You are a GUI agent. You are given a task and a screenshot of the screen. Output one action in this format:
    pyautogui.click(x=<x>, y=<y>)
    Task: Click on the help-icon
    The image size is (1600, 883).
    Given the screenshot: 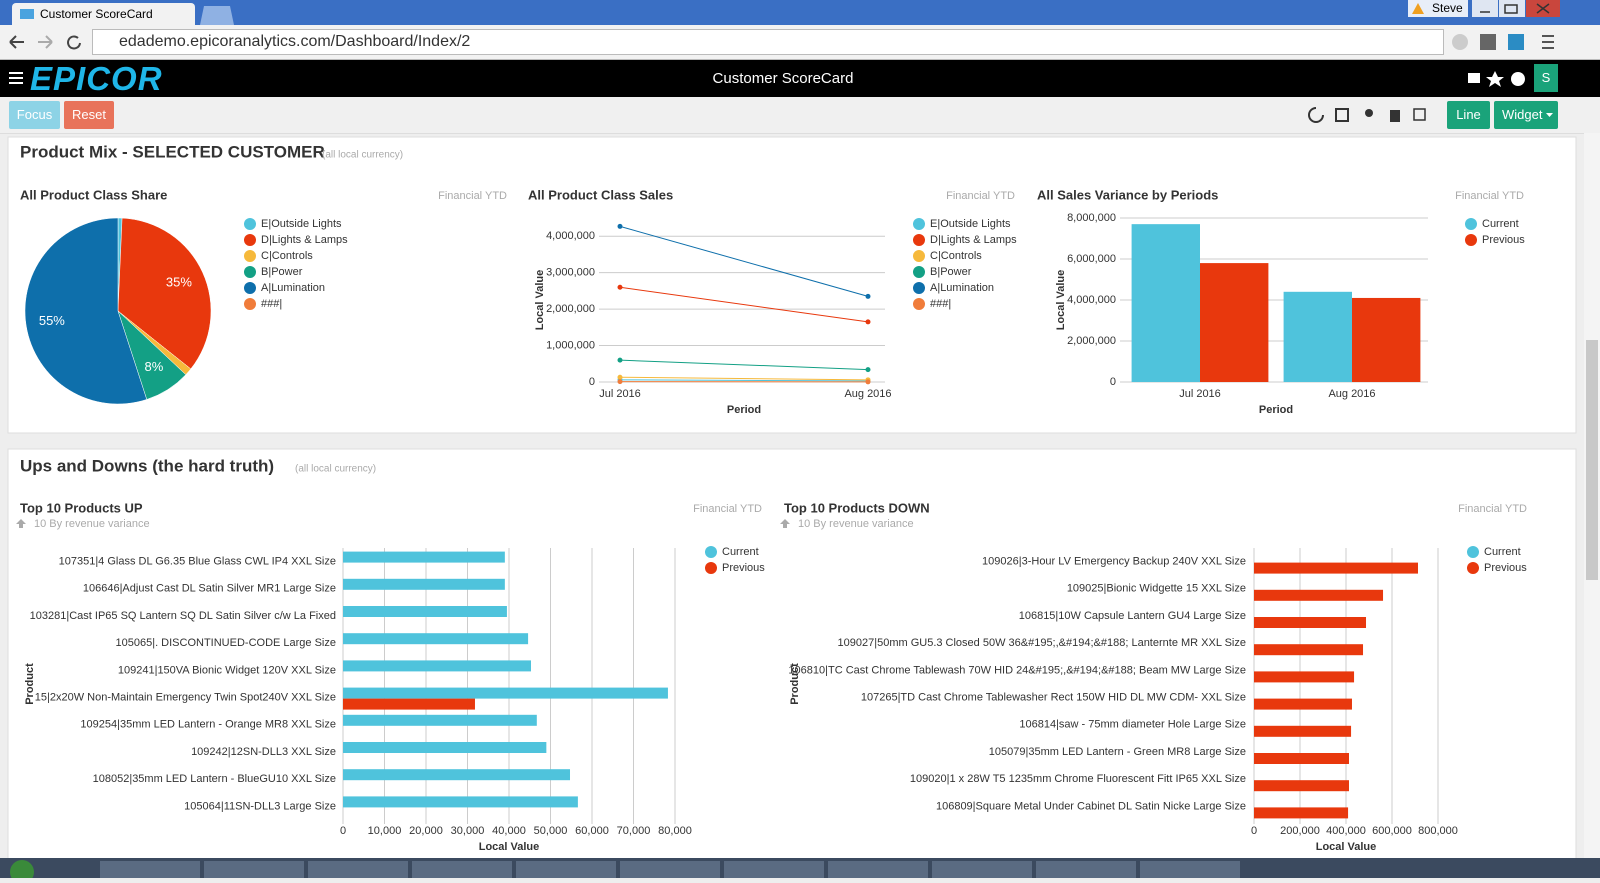 What is the action you would take?
    pyautogui.click(x=1518, y=79)
    